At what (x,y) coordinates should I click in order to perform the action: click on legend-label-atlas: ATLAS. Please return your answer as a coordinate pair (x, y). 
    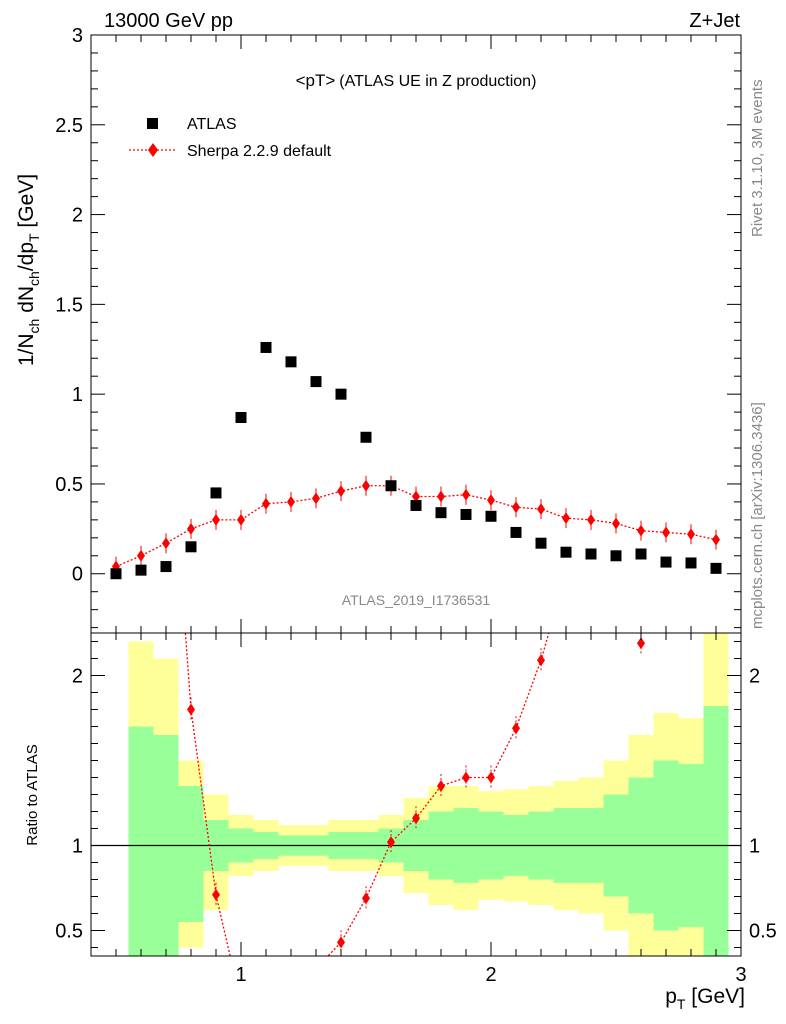
    Looking at the image, I should click on (212, 124).